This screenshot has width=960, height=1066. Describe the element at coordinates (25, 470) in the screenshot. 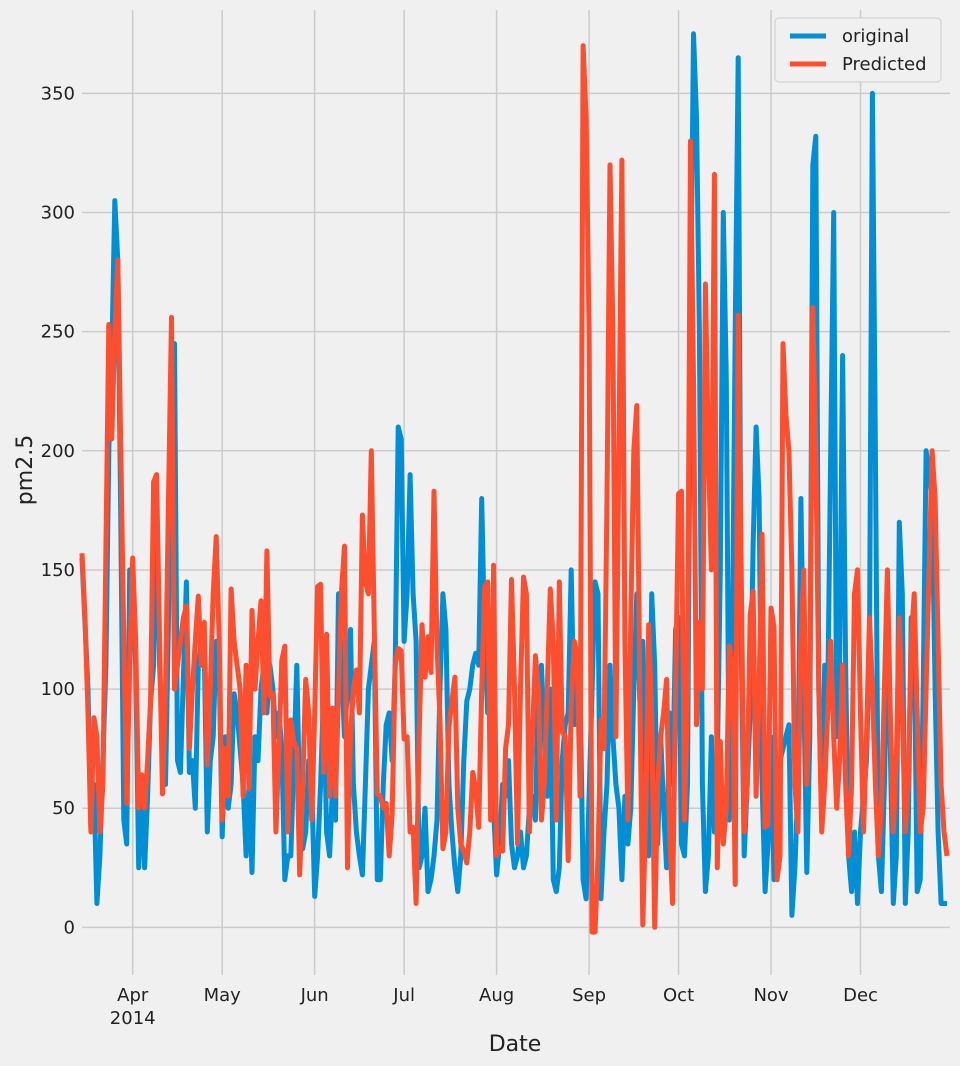

I see `y-axis-label: pm2.5` at that location.